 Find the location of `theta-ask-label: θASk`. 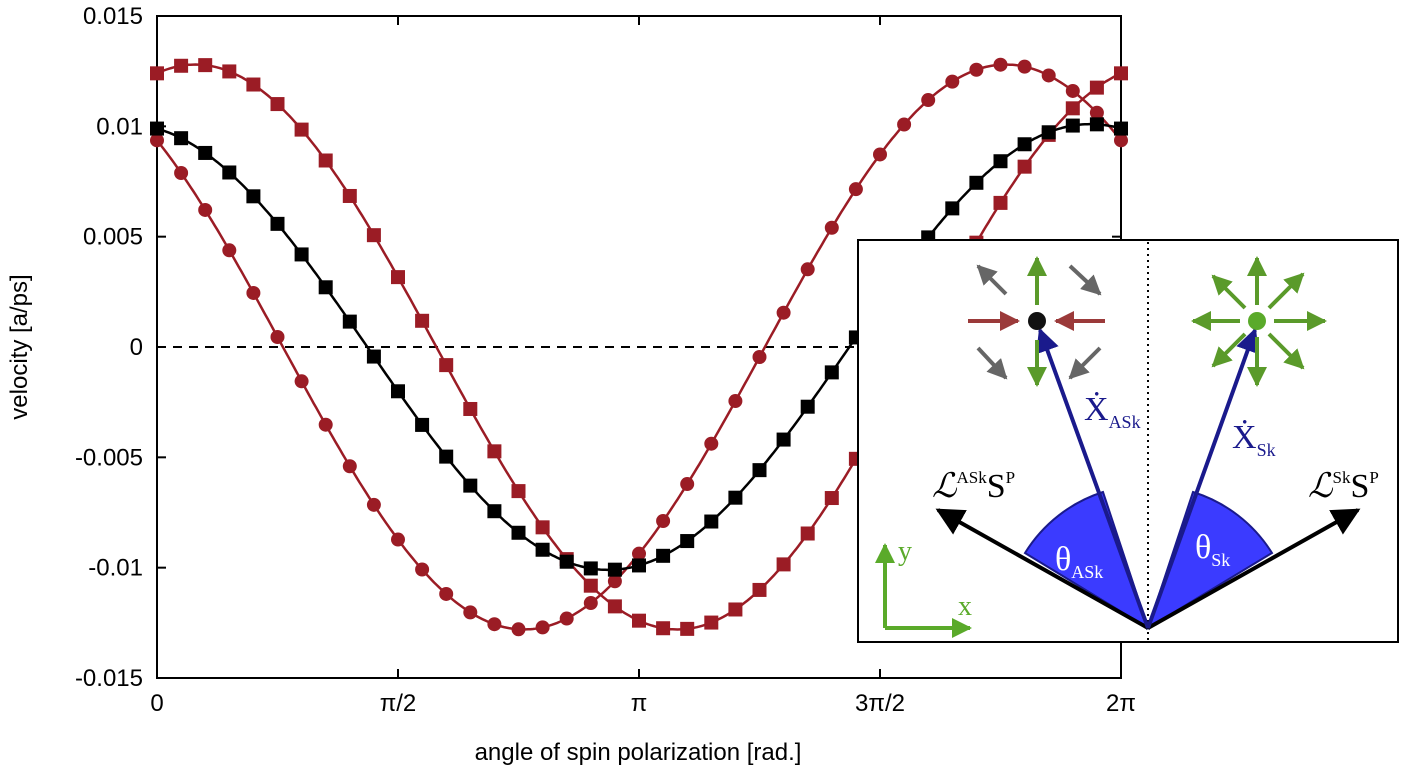

theta-ask-label: θASk is located at coordinates (1079, 561).